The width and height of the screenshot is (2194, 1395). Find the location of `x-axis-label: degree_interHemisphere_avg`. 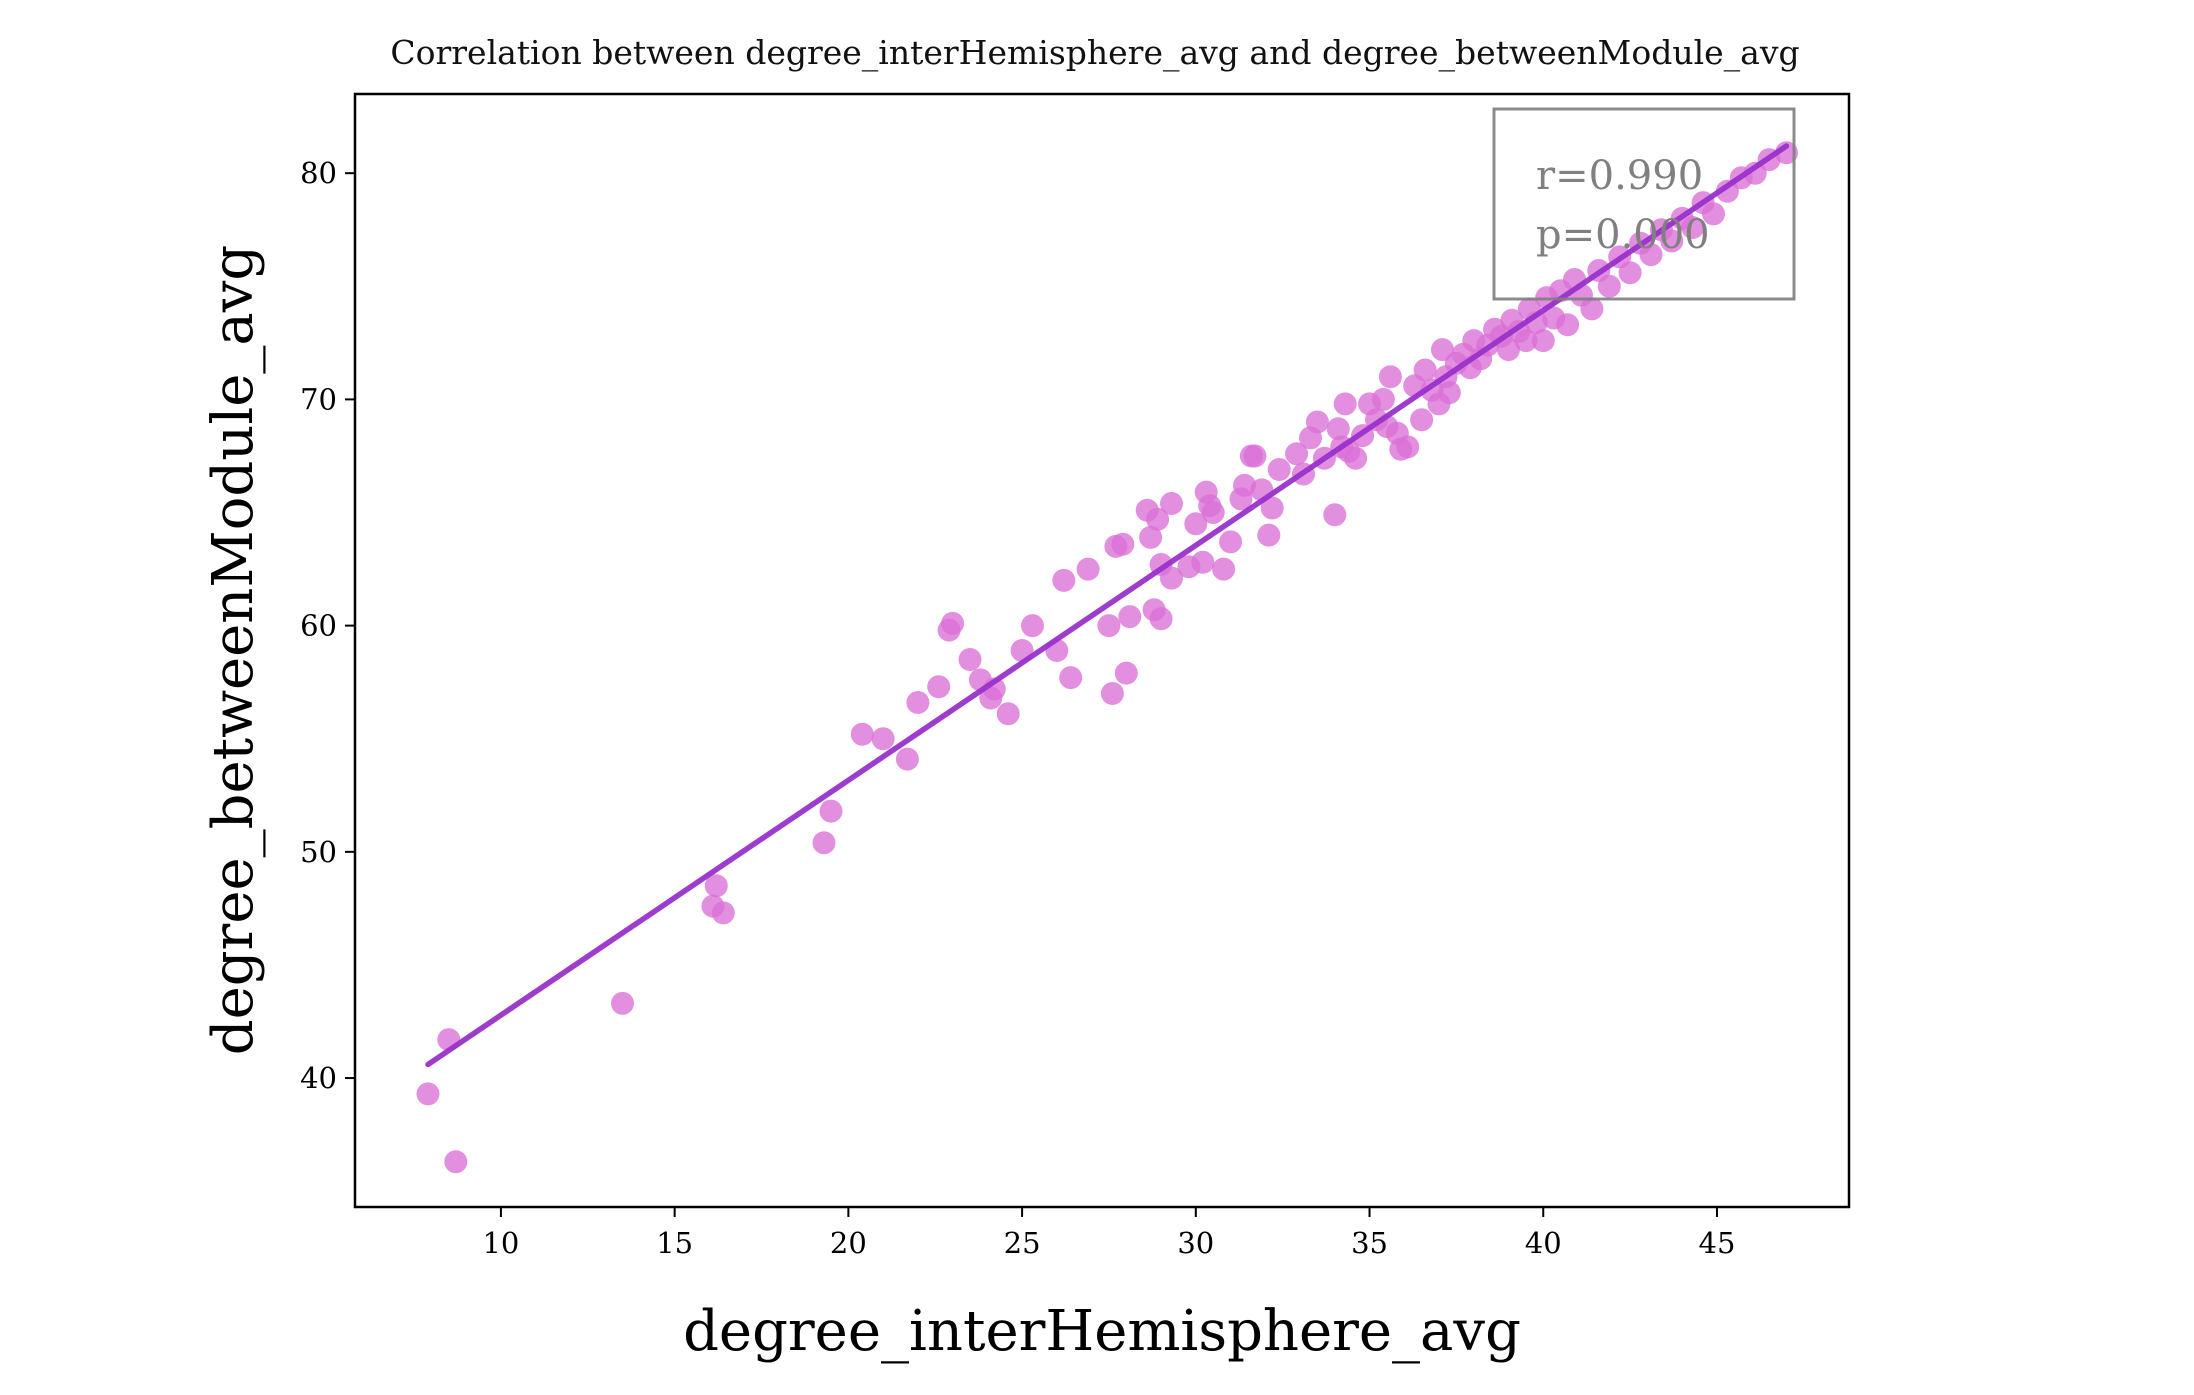

x-axis-label: degree_interHemisphere_avg is located at coordinates (1102, 1331).